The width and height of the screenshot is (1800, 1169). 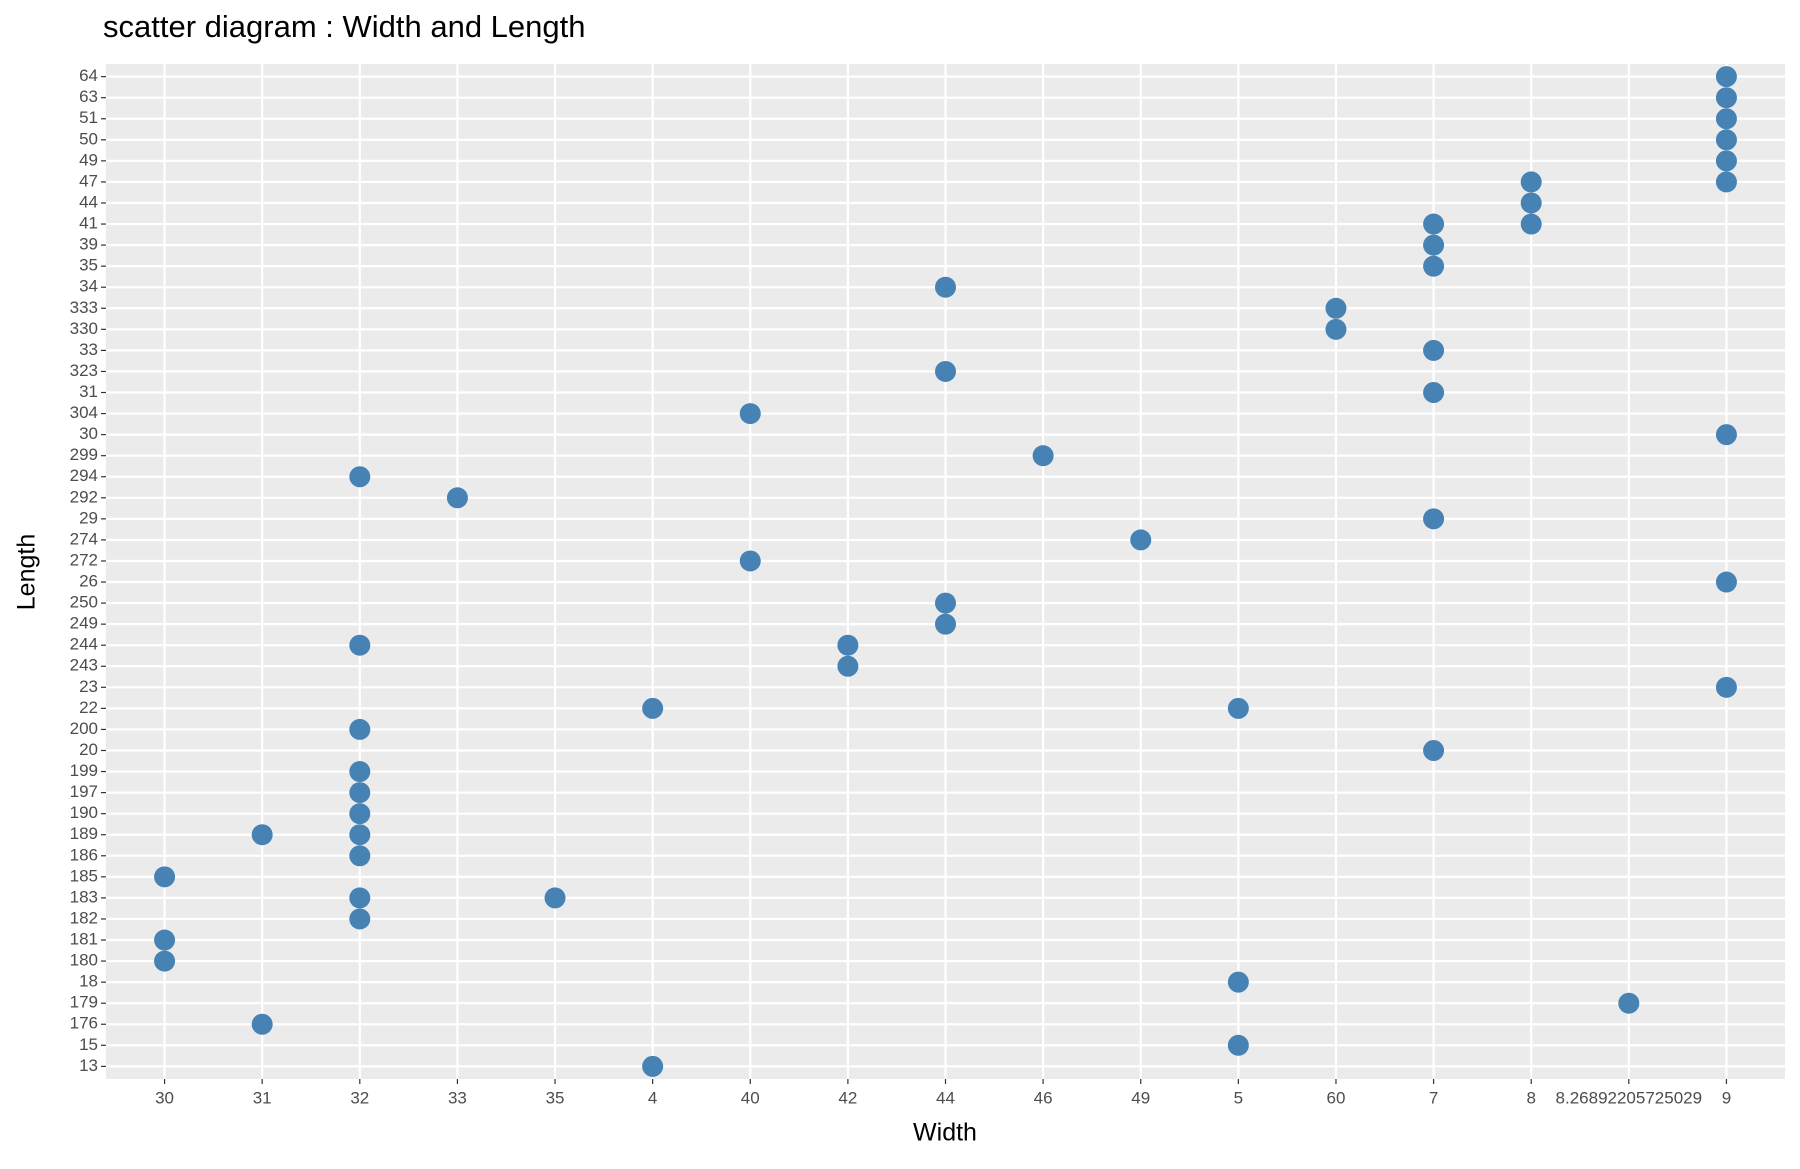 I want to click on y-tick-label: 274, so click(x=84, y=538).